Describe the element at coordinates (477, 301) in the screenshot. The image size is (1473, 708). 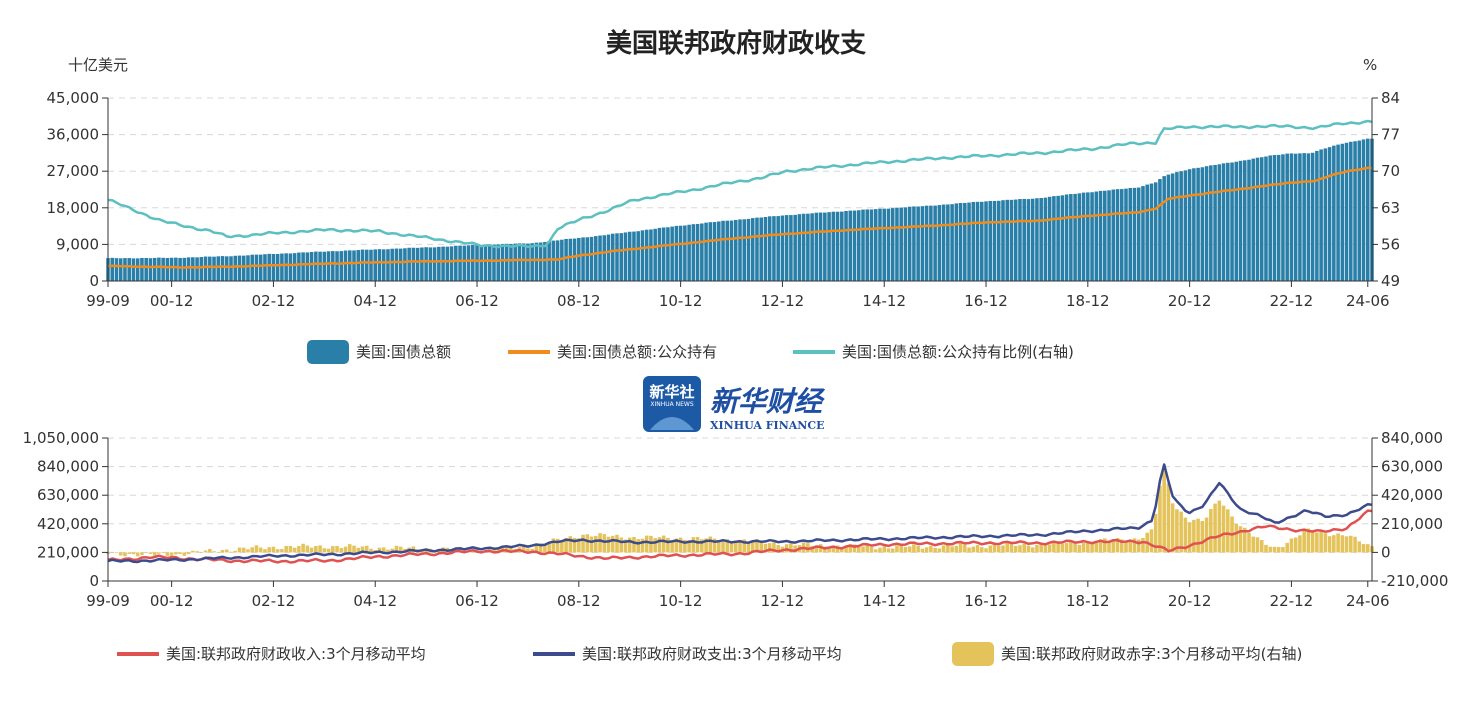
I see `x-tick-label: 06-12` at that location.